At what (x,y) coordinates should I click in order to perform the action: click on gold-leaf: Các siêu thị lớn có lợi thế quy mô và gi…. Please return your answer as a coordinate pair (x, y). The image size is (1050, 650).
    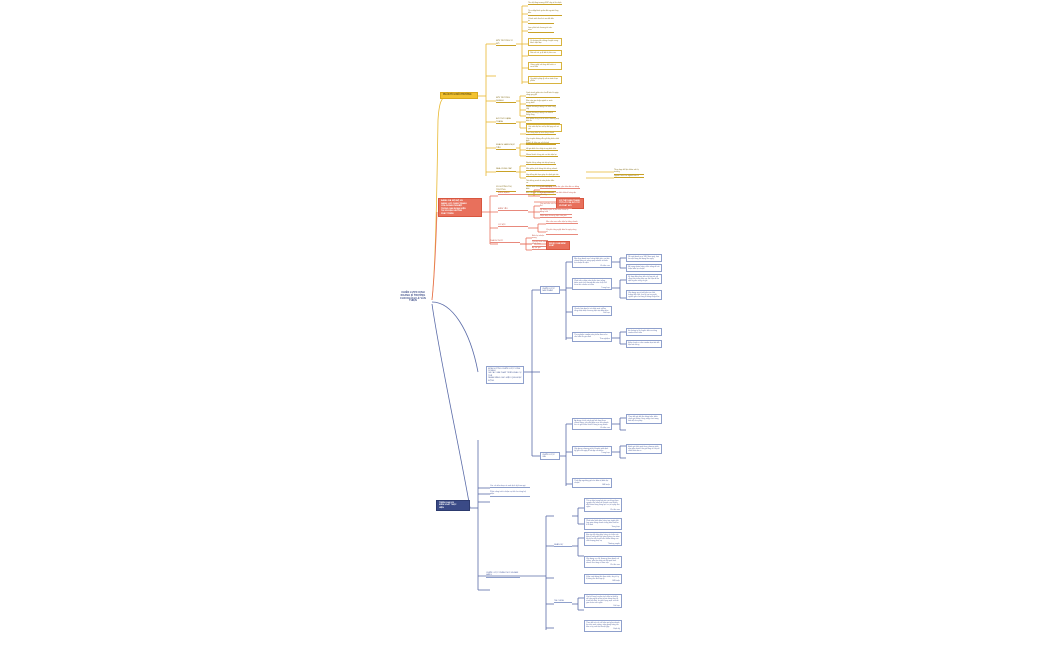
    Looking at the image, I should click on (544, 128).